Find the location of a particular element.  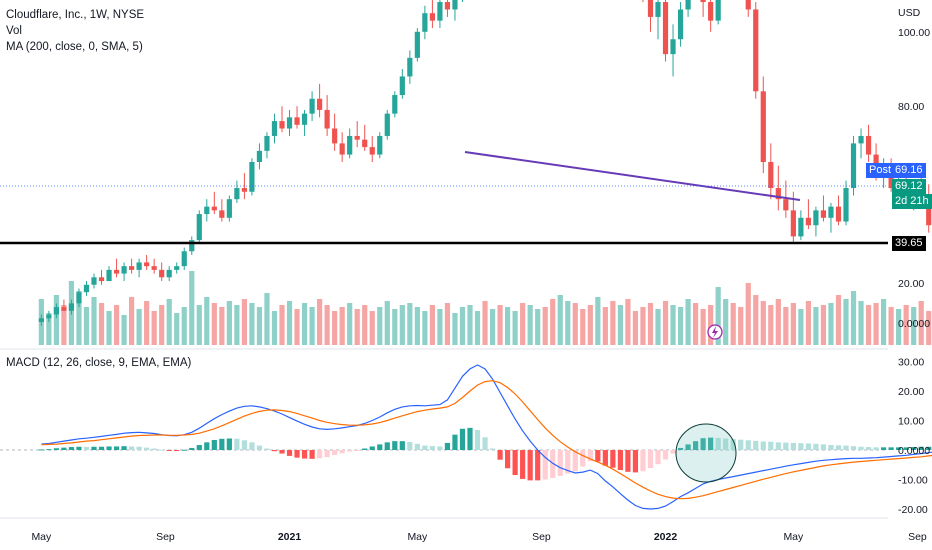

price-tick-label: 80.00 is located at coordinates (911, 107).